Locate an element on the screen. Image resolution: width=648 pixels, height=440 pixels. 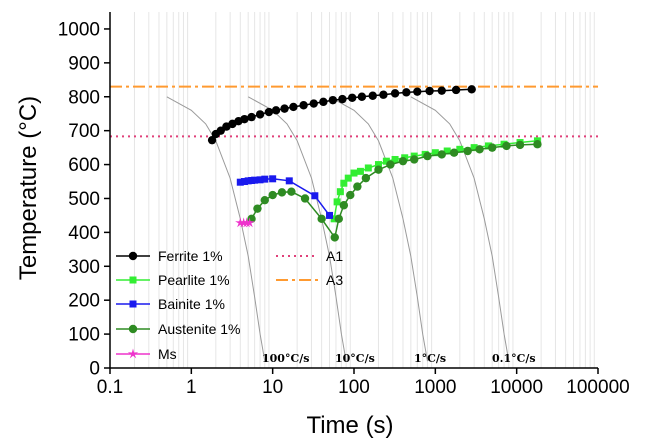
y-tick-label: 200 is located at coordinates (84, 301).